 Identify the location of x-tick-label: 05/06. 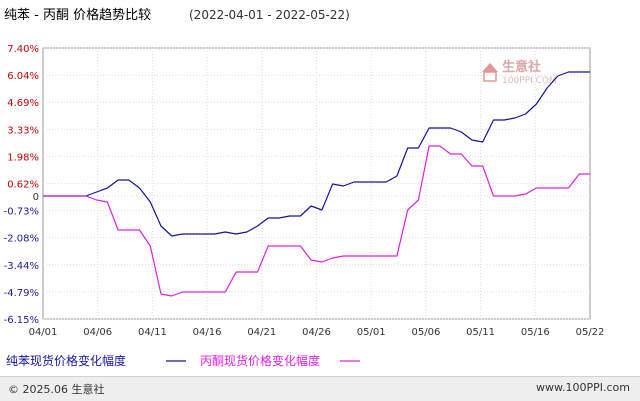
(425, 332).